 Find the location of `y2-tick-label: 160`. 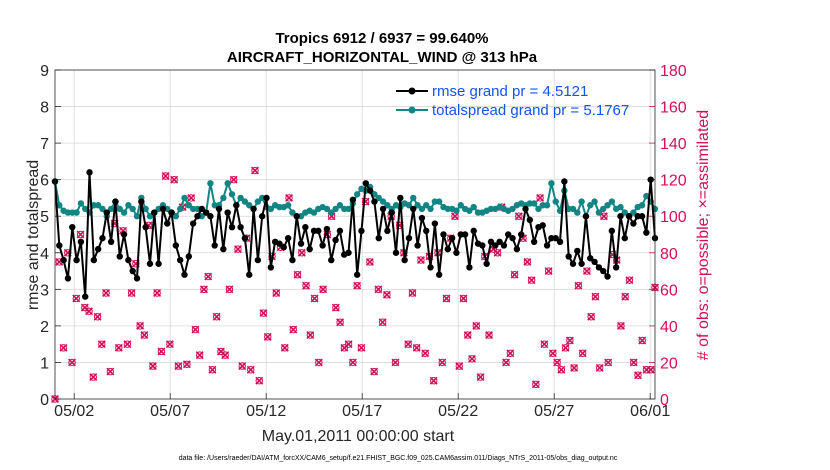

y2-tick-label: 160 is located at coordinates (673, 108).